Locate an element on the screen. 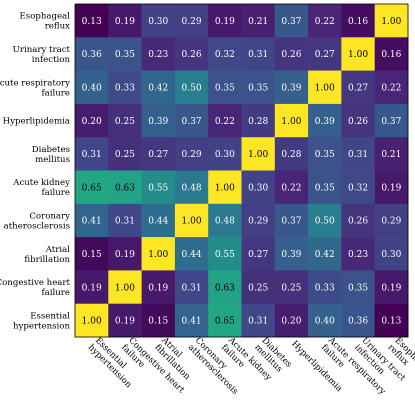 The width and height of the screenshot is (415, 404). row-label: Essential hypertension is located at coordinates (41, 321).